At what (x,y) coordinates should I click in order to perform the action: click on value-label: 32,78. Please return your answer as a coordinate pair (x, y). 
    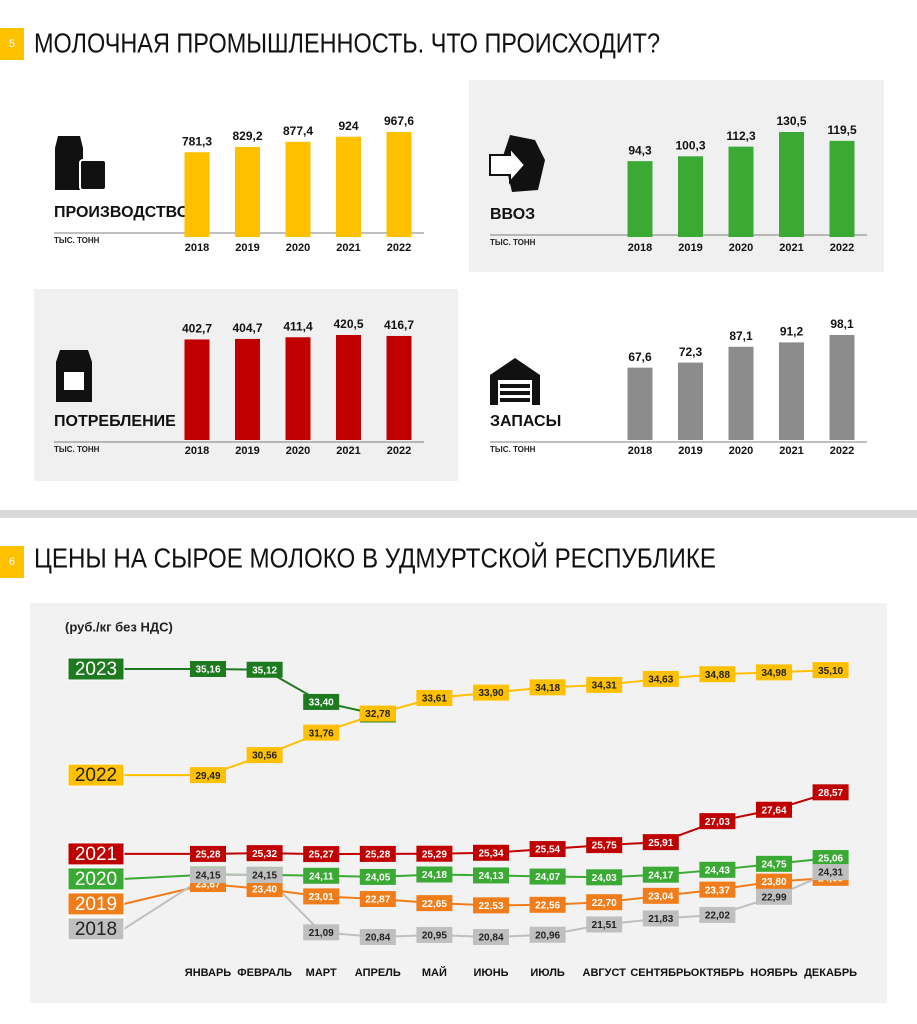
    Looking at the image, I should click on (377, 714).